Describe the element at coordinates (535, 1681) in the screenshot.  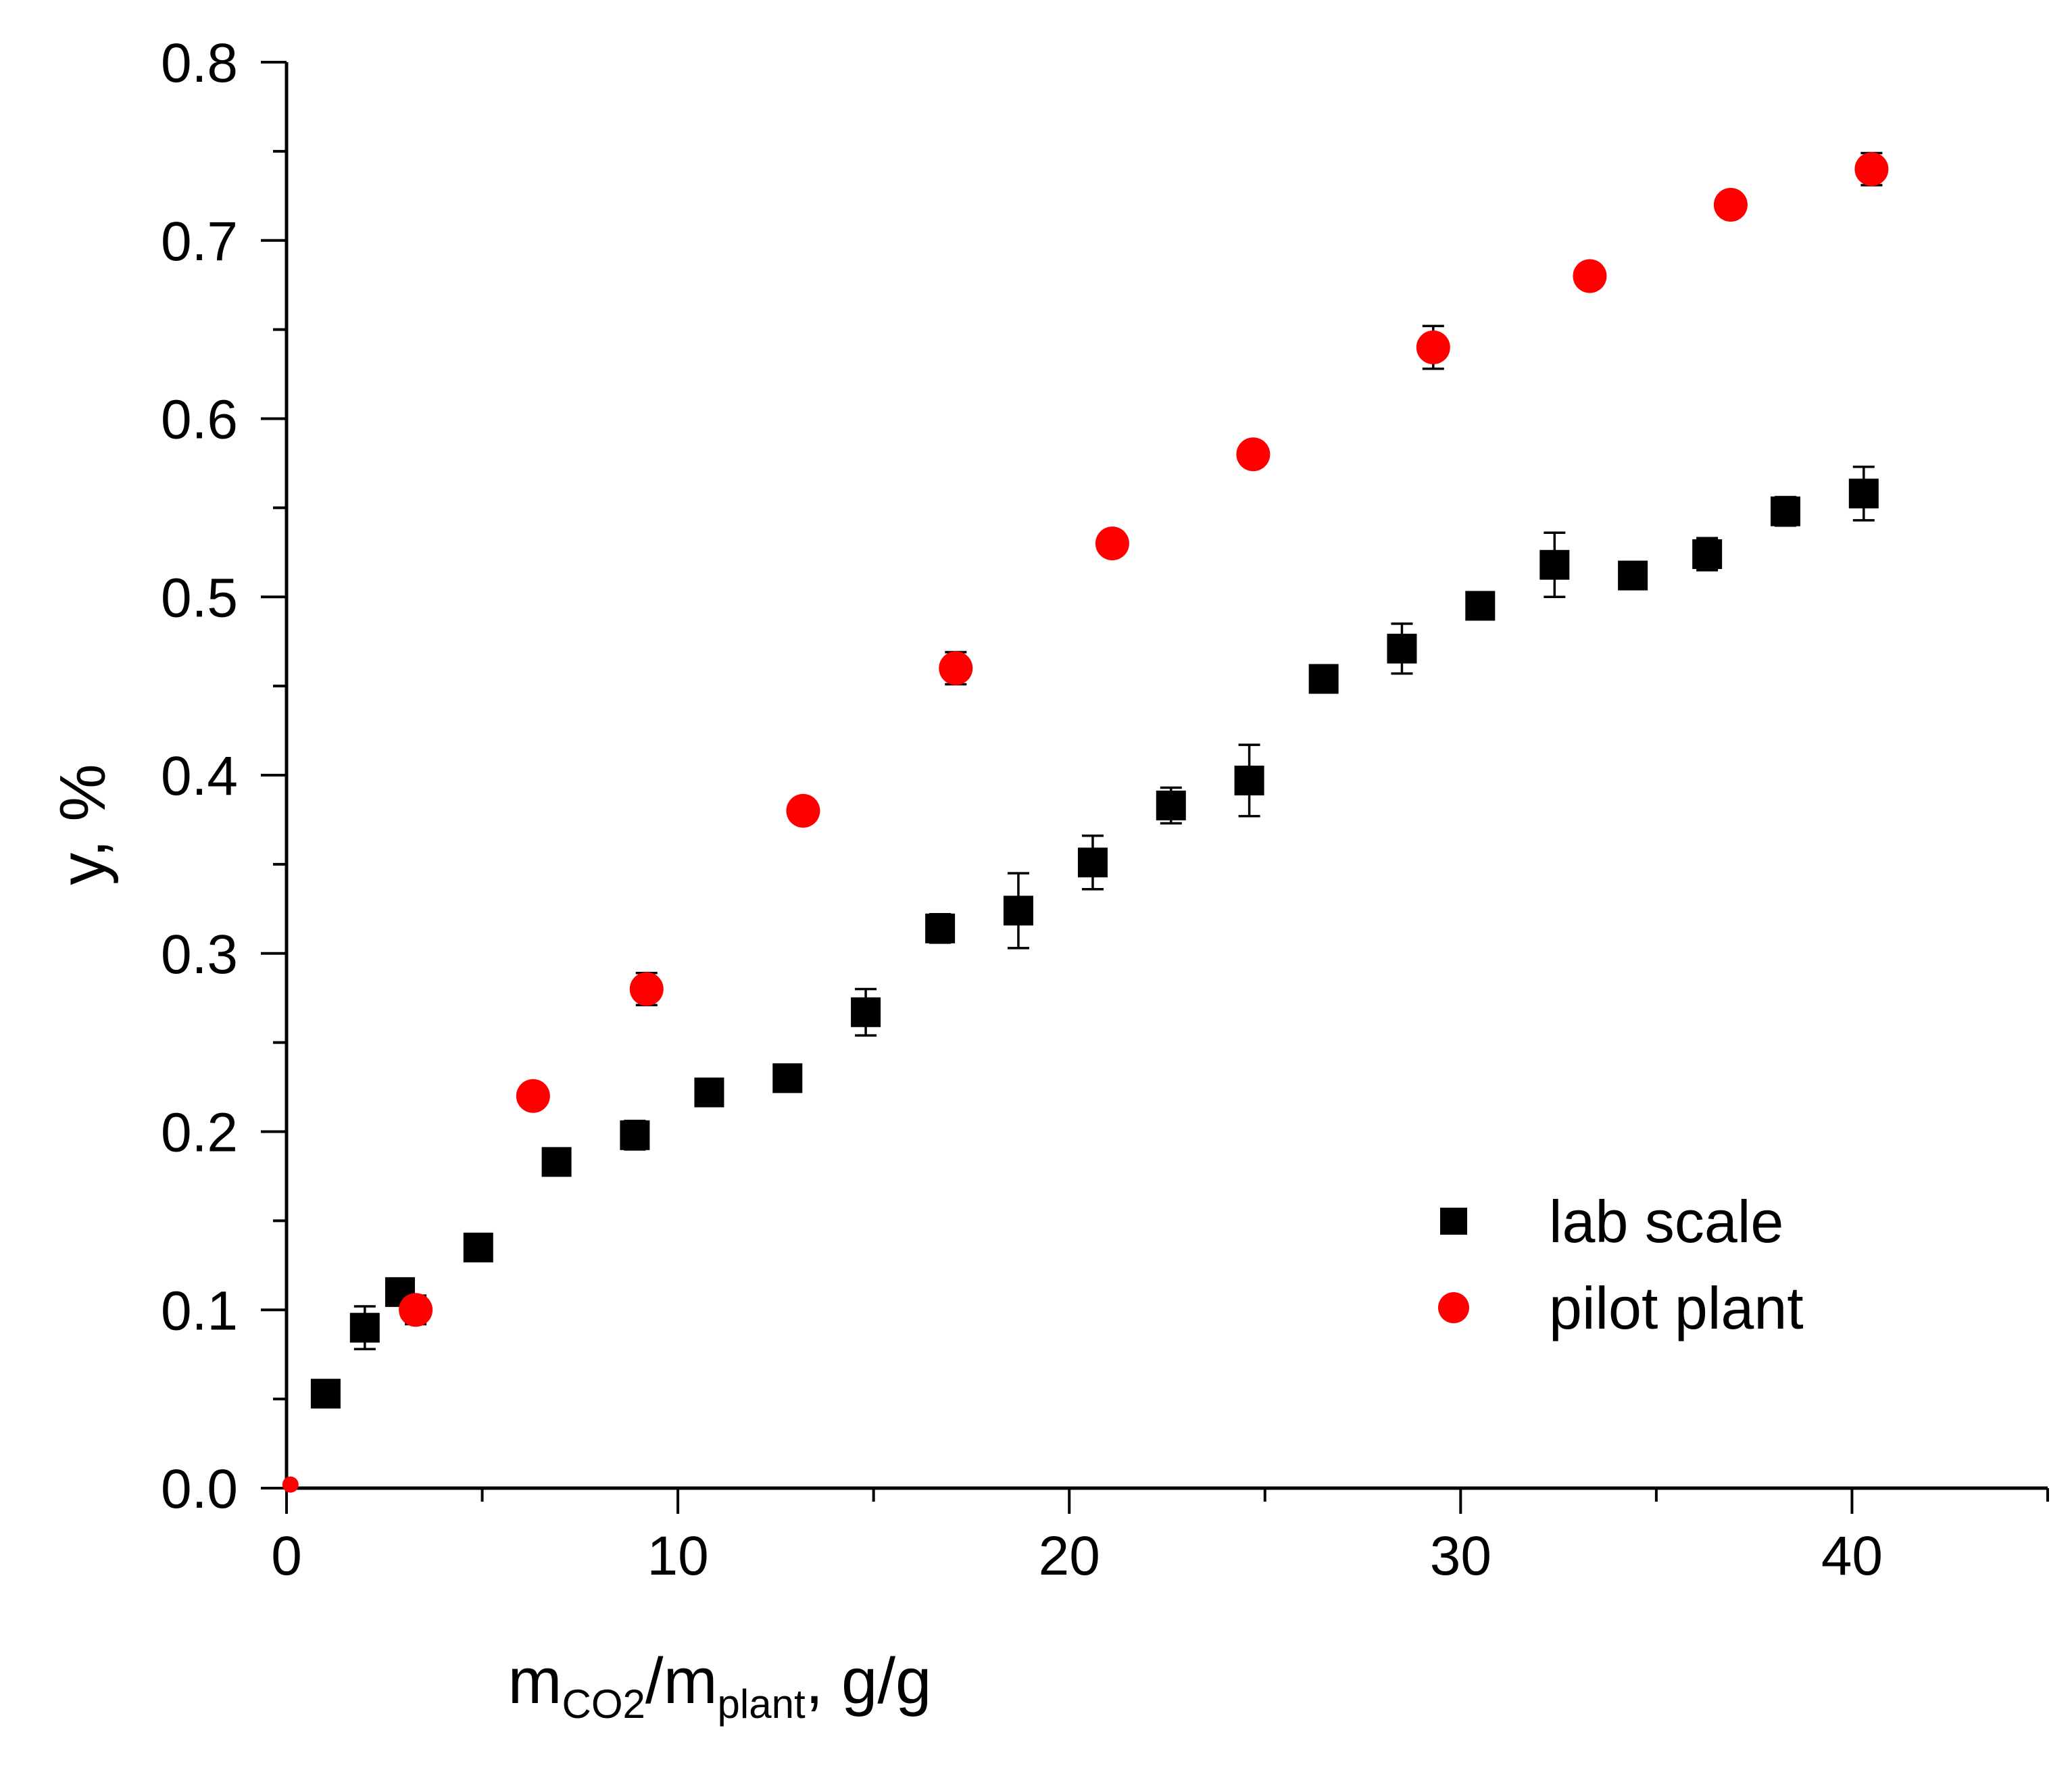
I see `x-axis-title-main: m` at that location.